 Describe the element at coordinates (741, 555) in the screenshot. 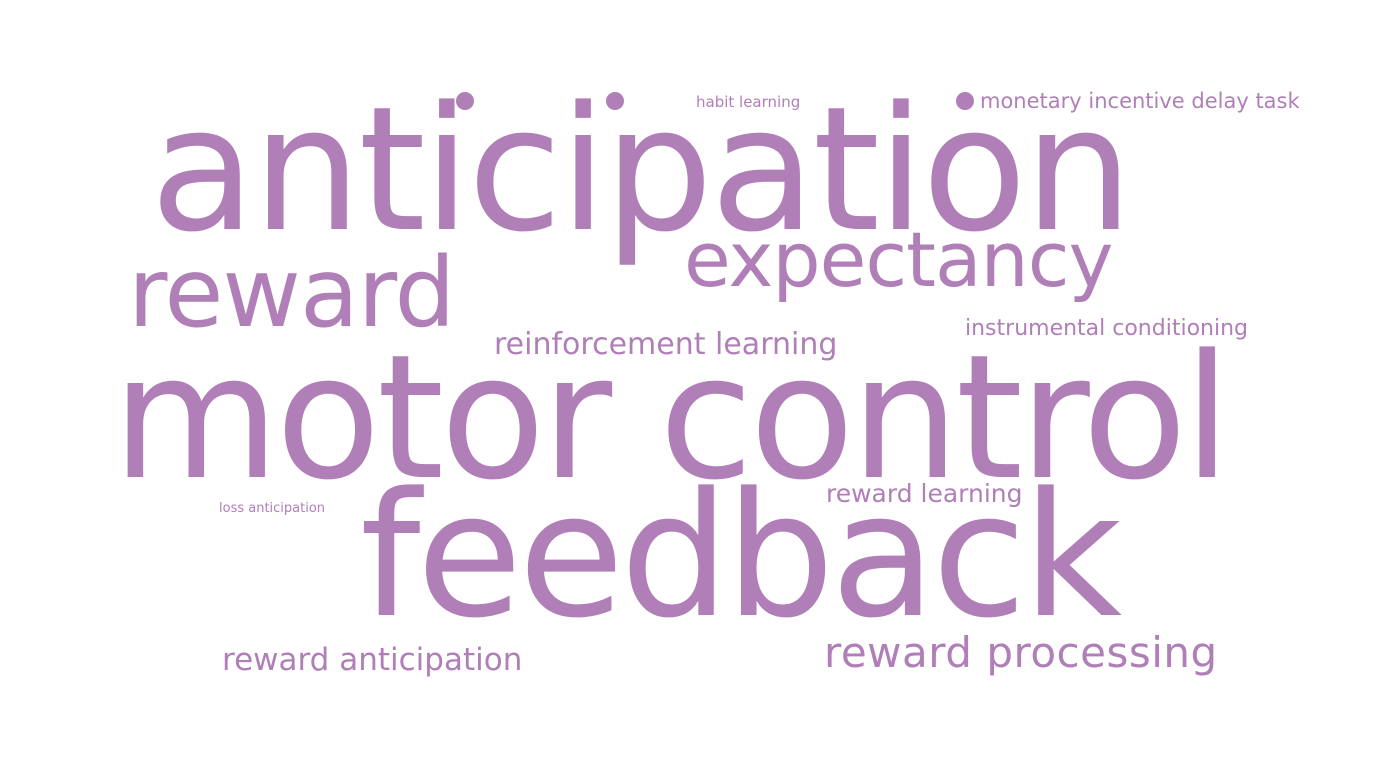

I see `word-feedback: feedback` at that location.